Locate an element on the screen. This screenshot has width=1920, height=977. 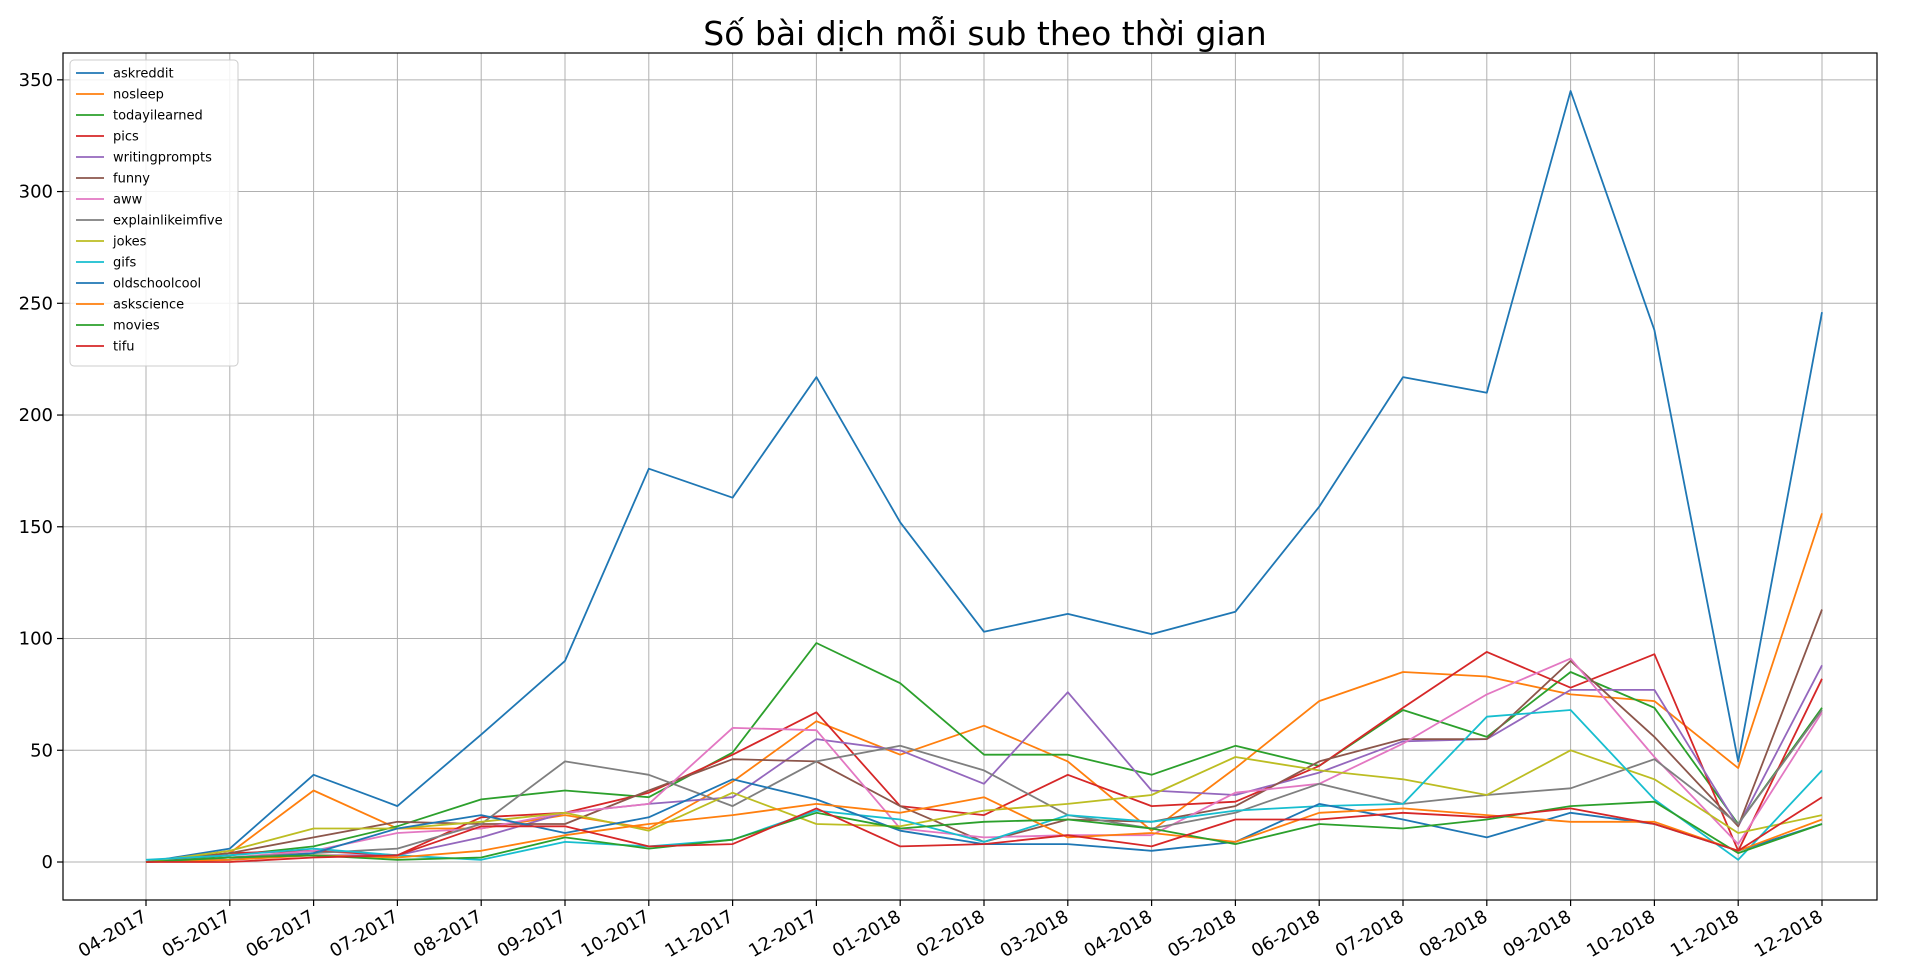
x-tick-label: 03-2018 is located at coordinates (1035, 934).